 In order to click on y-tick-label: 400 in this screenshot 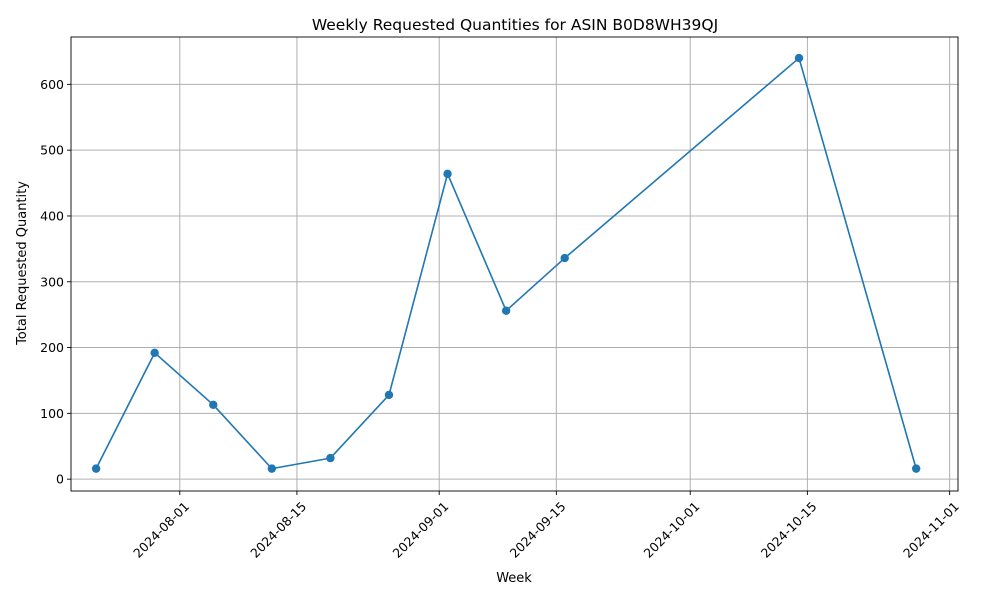, I will do `click(52, 215)`.